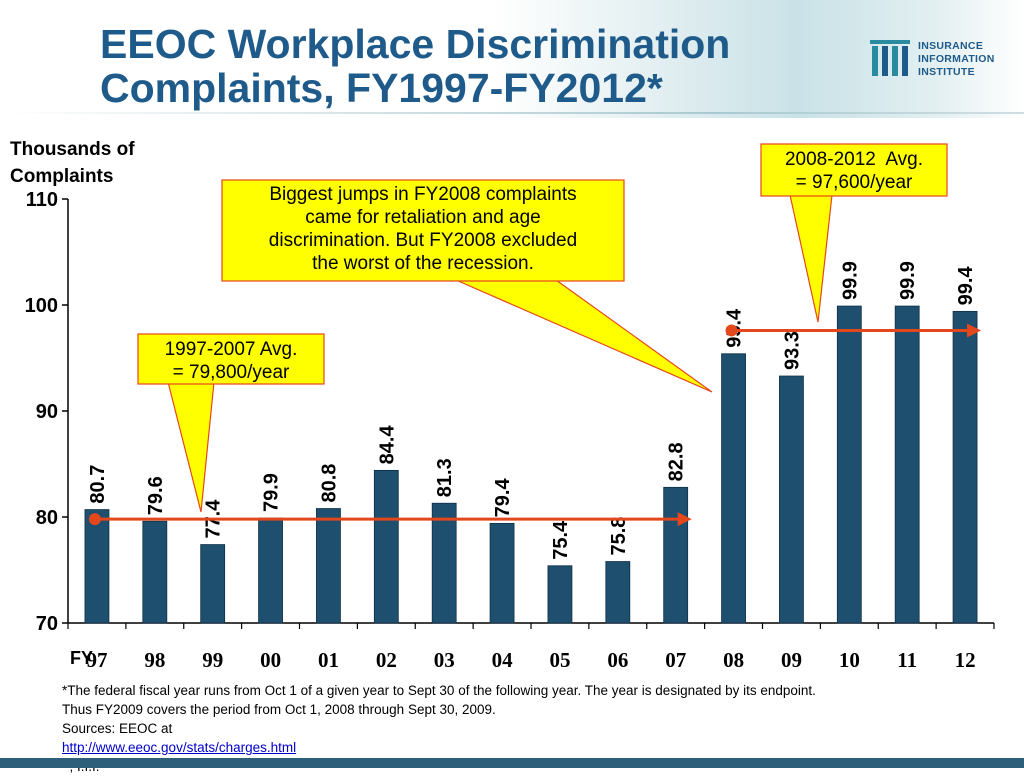 Image resolution: width=1024 pixels, height=776 pixels. I want to click on x-tick-label: 05, so click(559, 660).